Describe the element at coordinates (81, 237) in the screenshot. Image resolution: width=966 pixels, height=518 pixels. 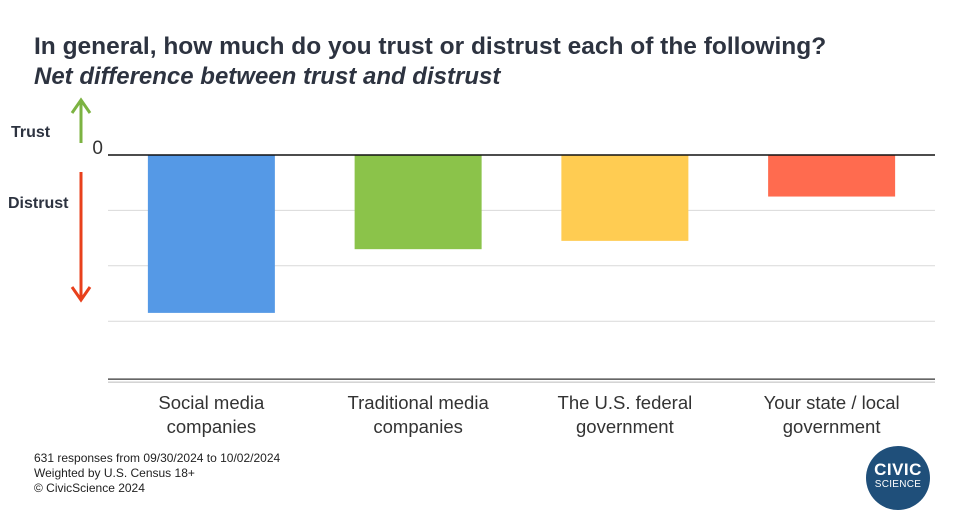
I see `distrust-arrow-icon` at that location.